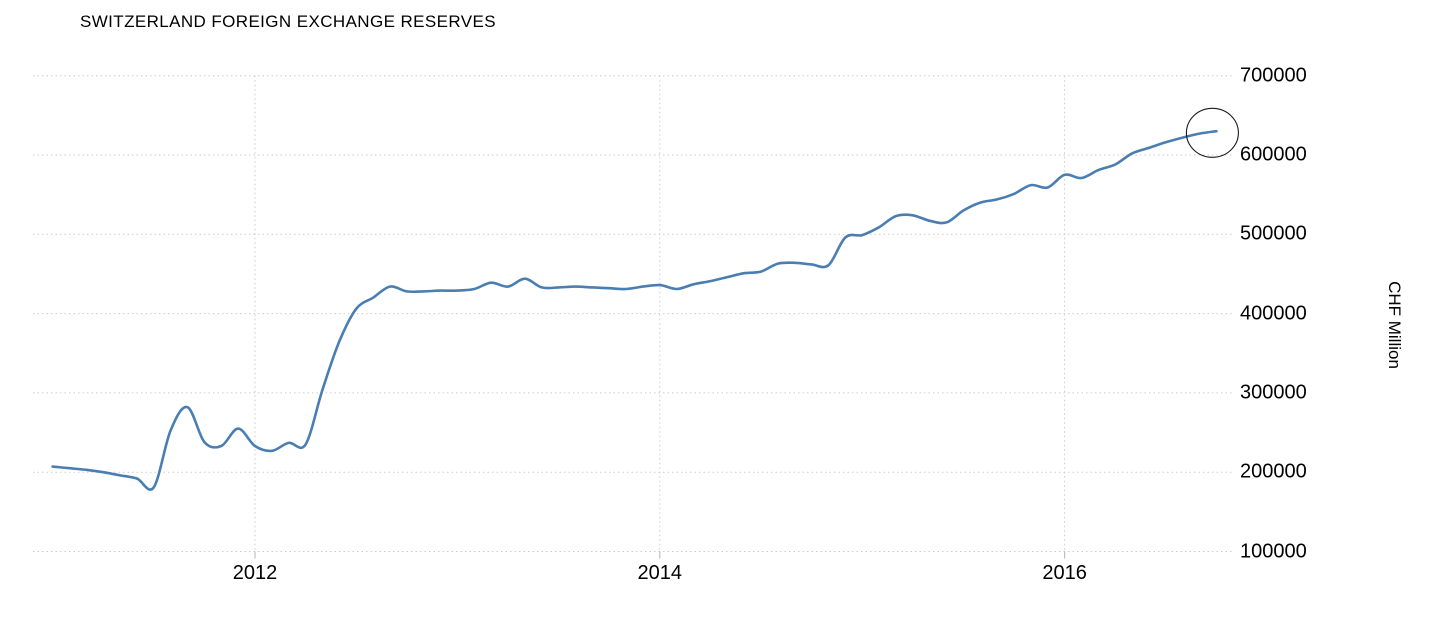 Image resolution: width=1435 pixels, height=627 pixels. I want to click on y-tick-label: 500000, so click(1273, 233).